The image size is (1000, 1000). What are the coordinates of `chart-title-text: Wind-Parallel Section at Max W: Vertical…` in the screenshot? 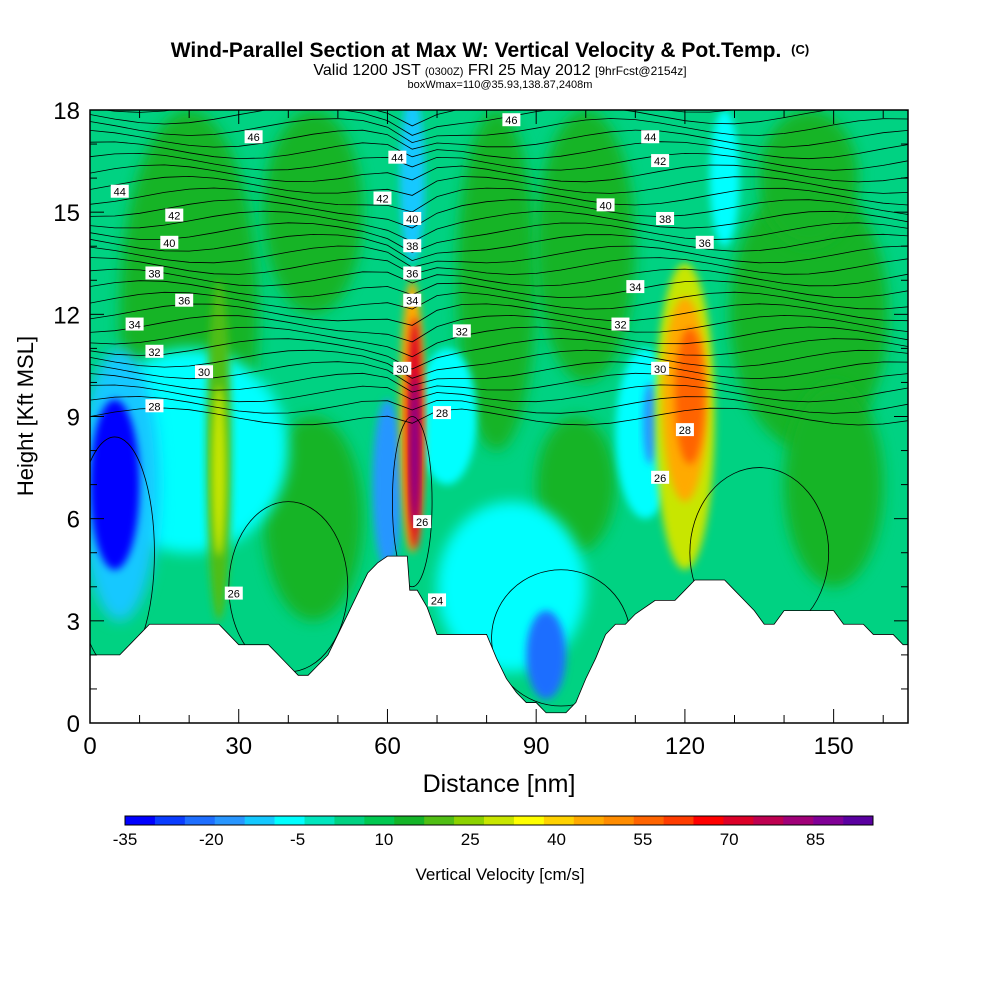 It's located at (476, 50).